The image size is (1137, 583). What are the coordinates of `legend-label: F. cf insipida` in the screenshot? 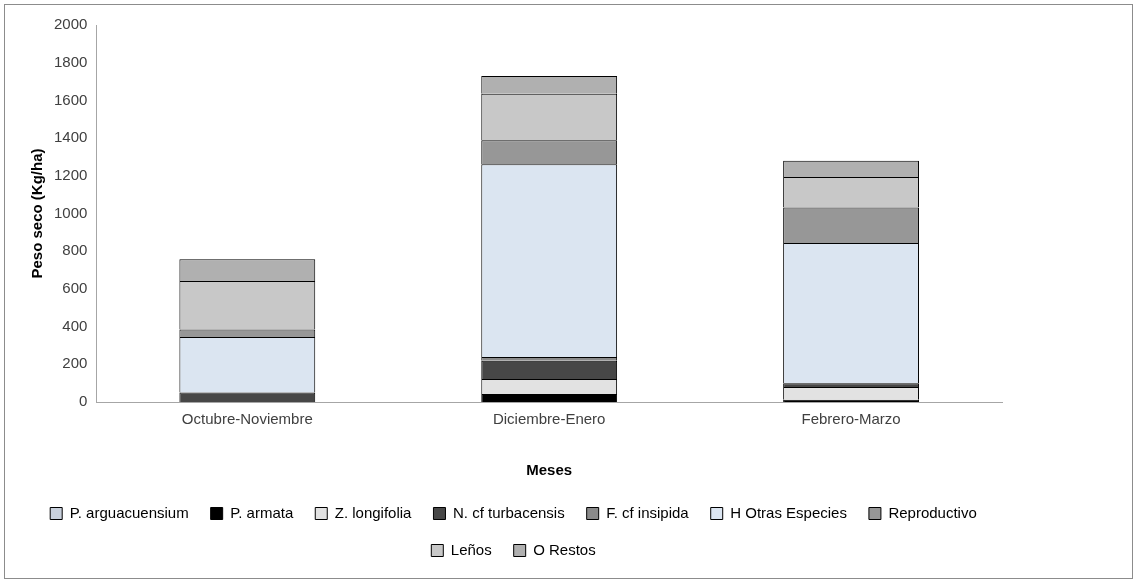 It's located at (648, 512).